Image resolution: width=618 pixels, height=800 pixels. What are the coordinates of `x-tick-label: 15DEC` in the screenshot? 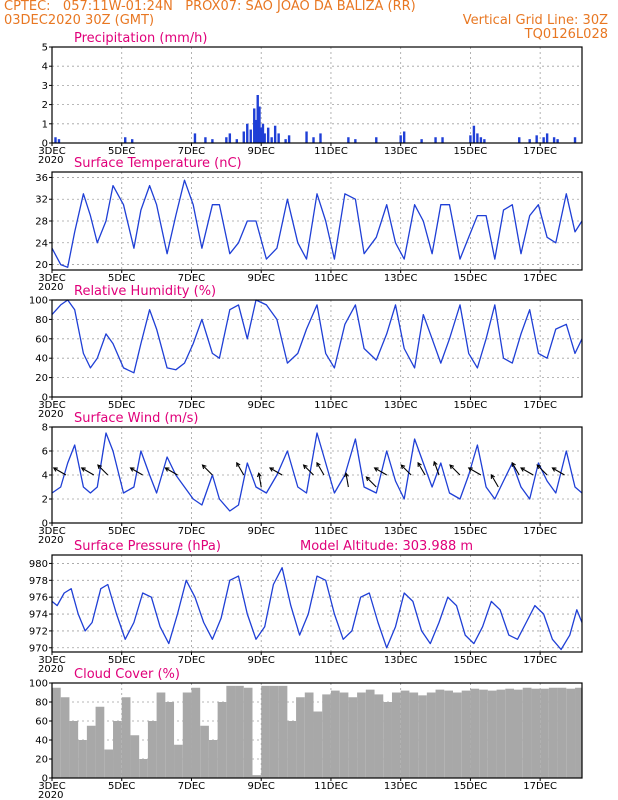 It's located at (471, 151).